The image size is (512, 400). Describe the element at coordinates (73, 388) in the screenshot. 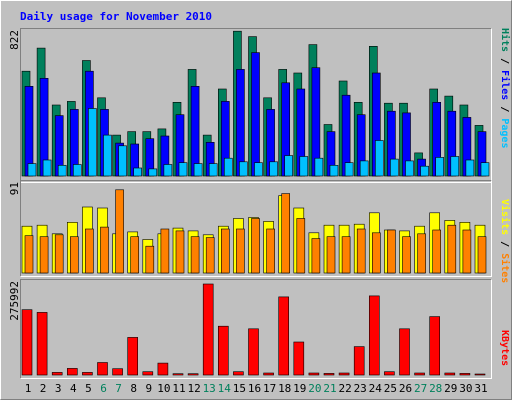

I see `day-label: 4` at that location.